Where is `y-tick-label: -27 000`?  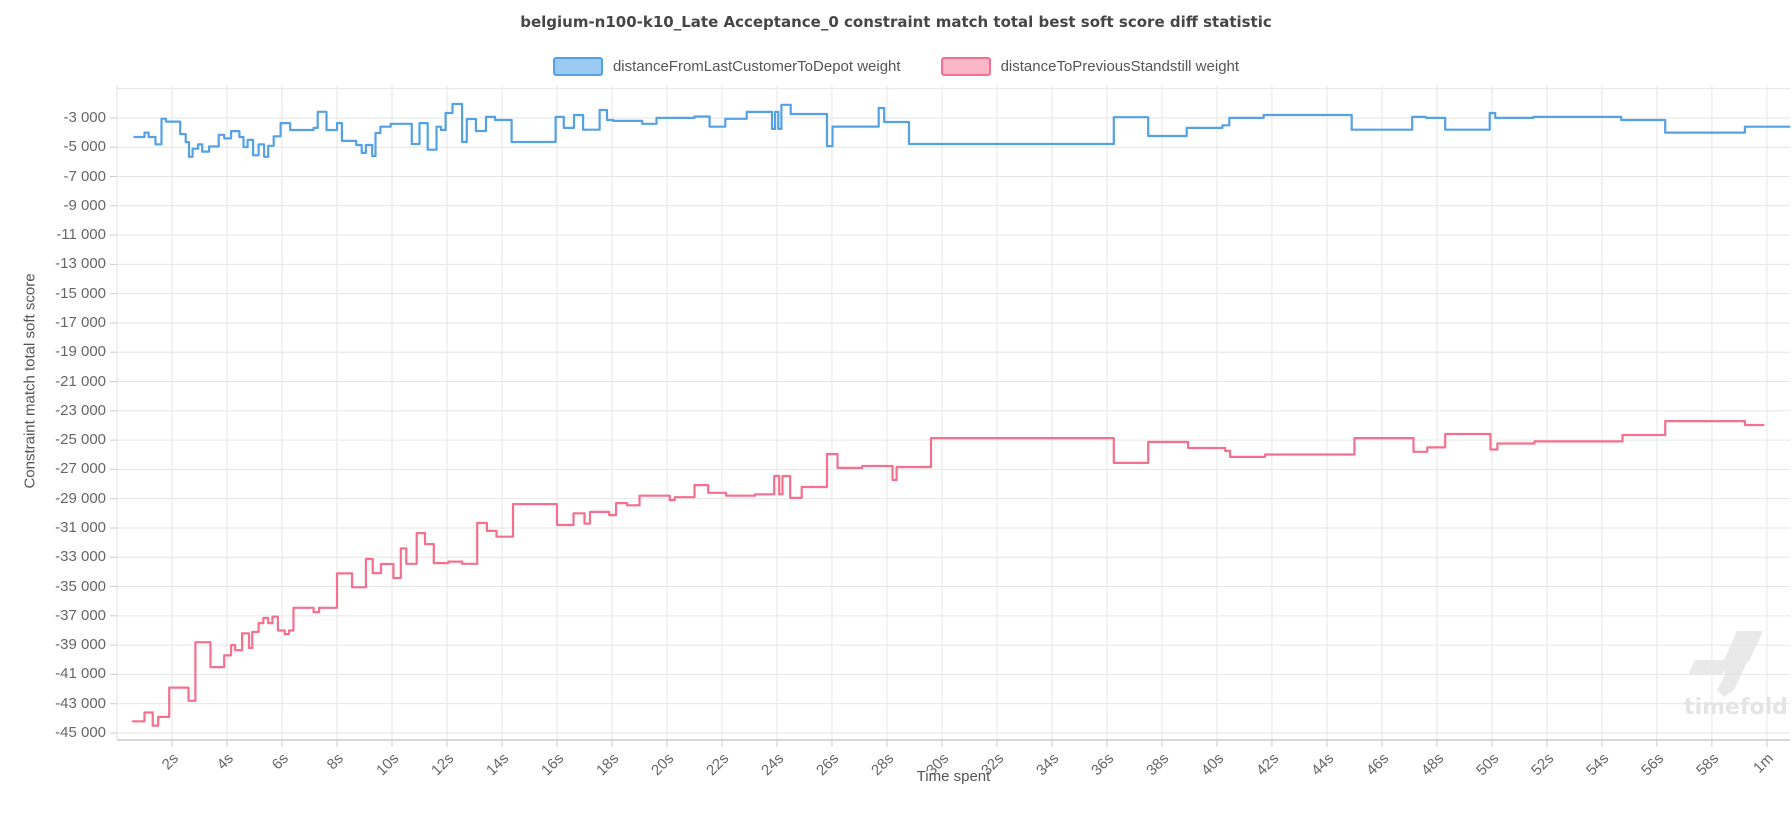 y-tick-label: -27 000 is located at coordinates (80, 469).